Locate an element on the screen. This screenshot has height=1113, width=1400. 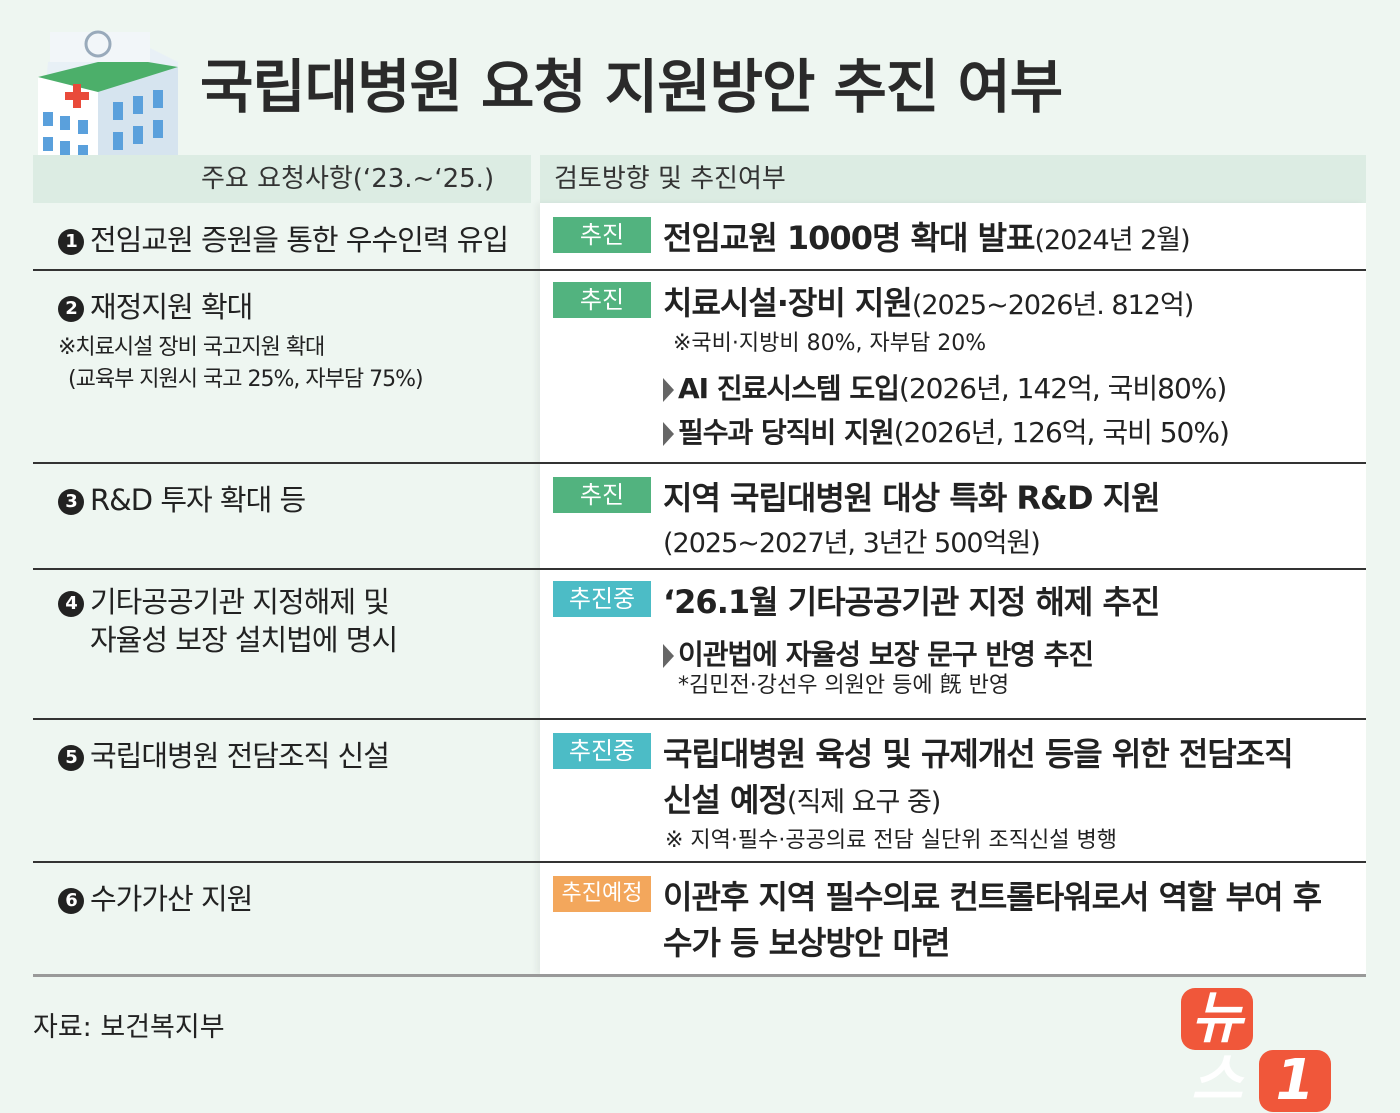
request-cell: 3 R&D 투자 확대 등 is located at coordinates (182, 498).